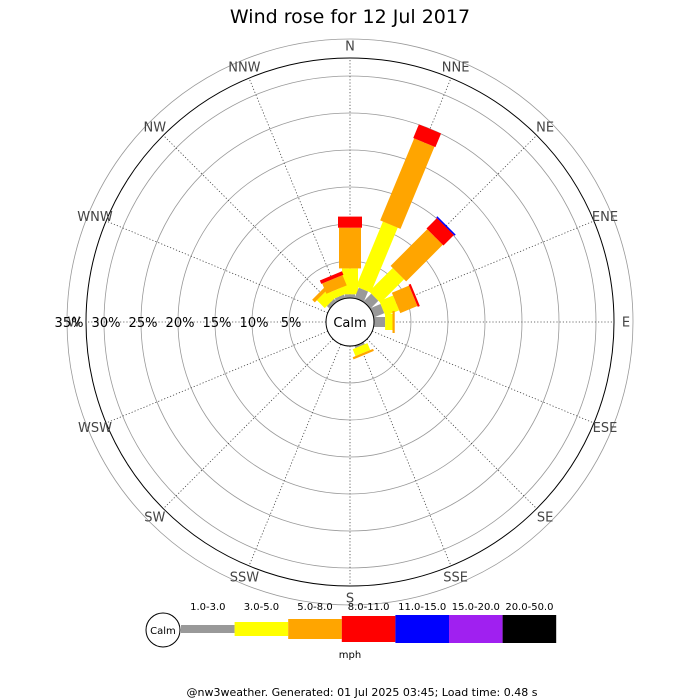 Image resolution: width=700 pixels, height=700 pixels. I want to click on legend-calm-circle, so click(163, 630).